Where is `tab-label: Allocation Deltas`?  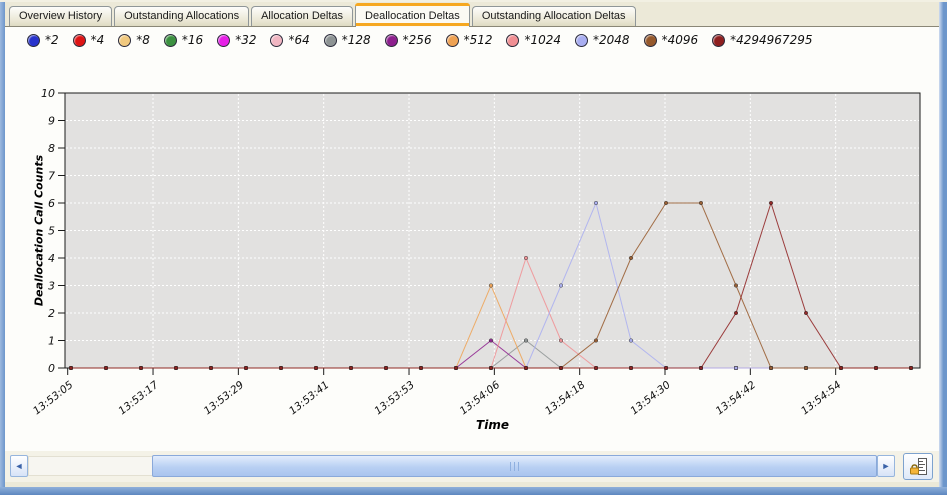 tab-label: Allocation Deltas is located at coordinates (302, 16).